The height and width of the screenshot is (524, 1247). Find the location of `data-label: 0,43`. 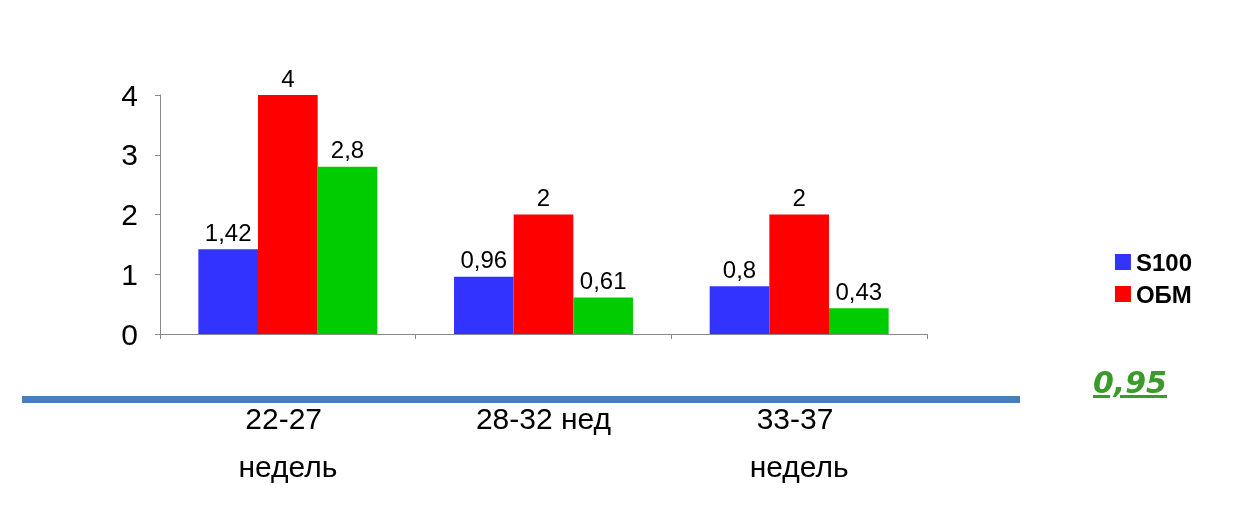

data-label: 0,43 is located at coordinates (859, 291).